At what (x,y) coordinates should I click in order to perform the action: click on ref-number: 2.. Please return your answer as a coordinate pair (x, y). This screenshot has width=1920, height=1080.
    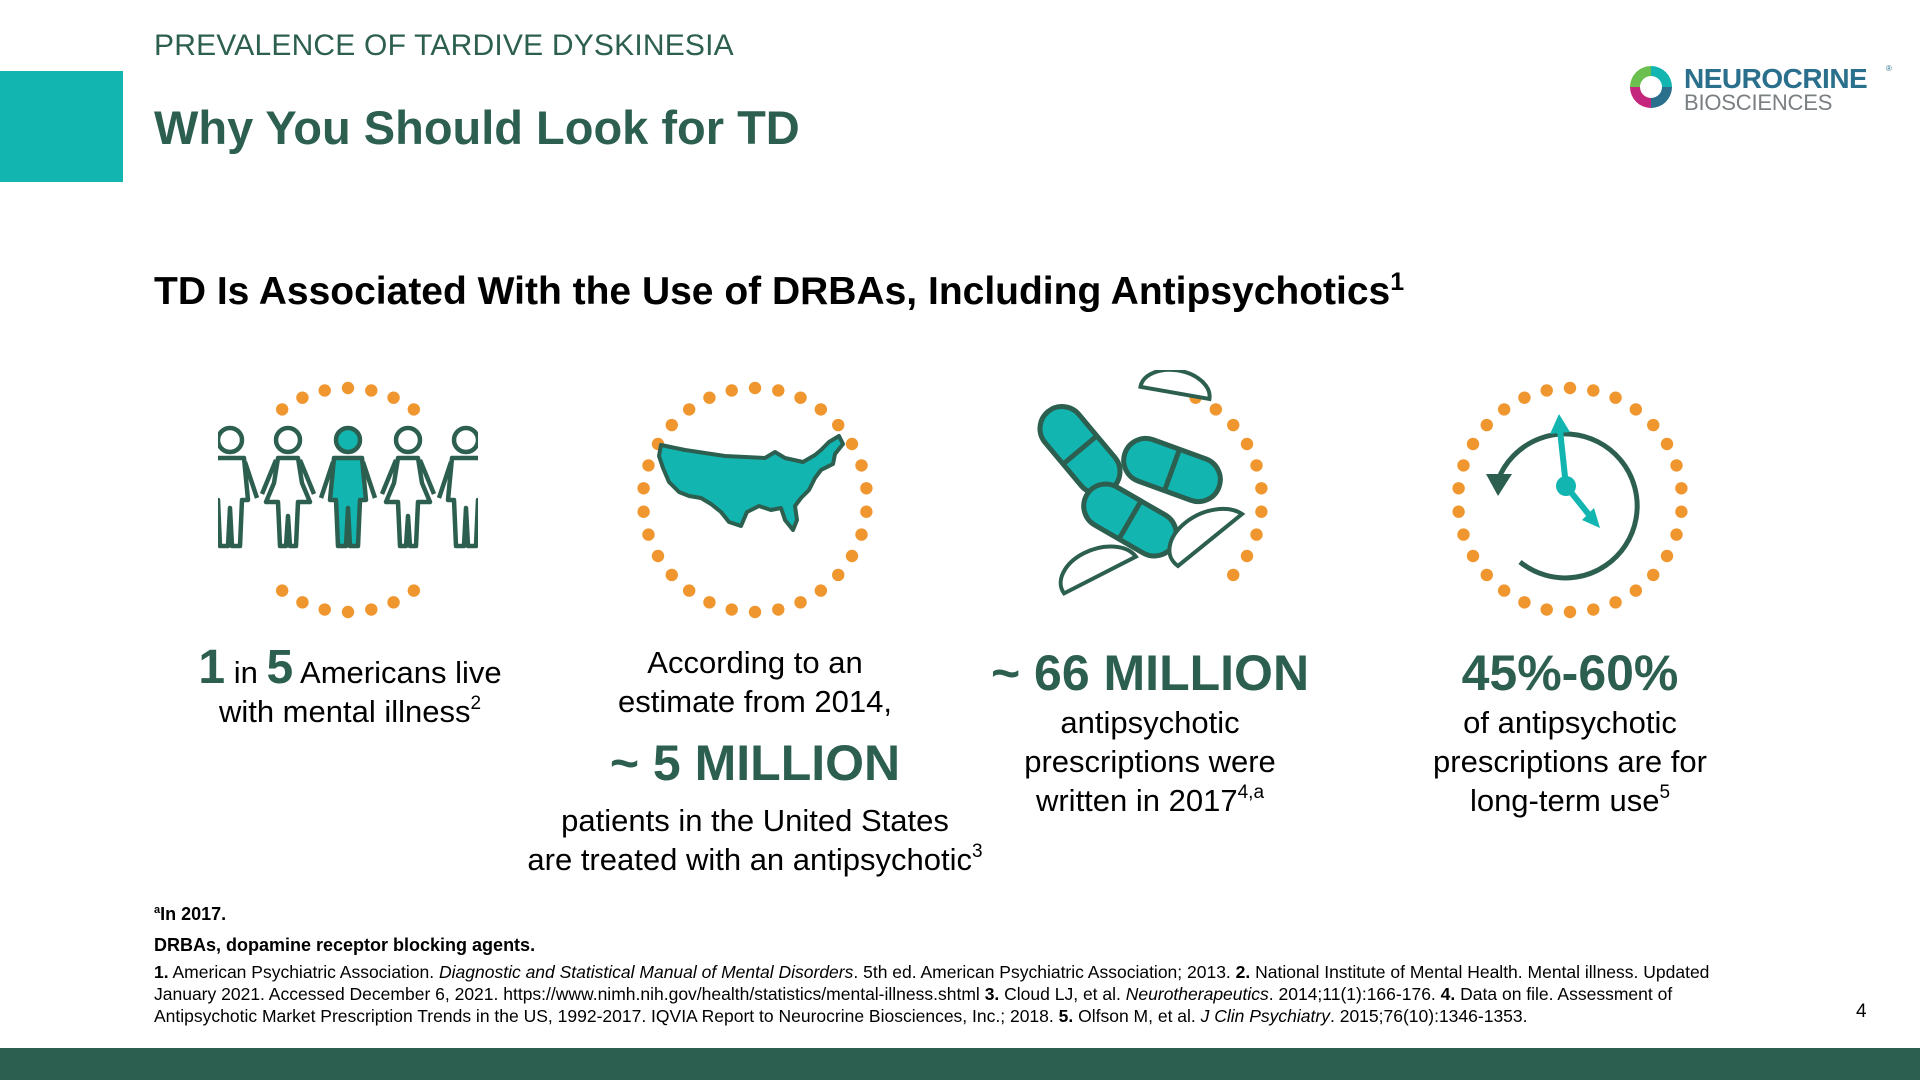
    Looking at the image, I should click on (1243, 972).